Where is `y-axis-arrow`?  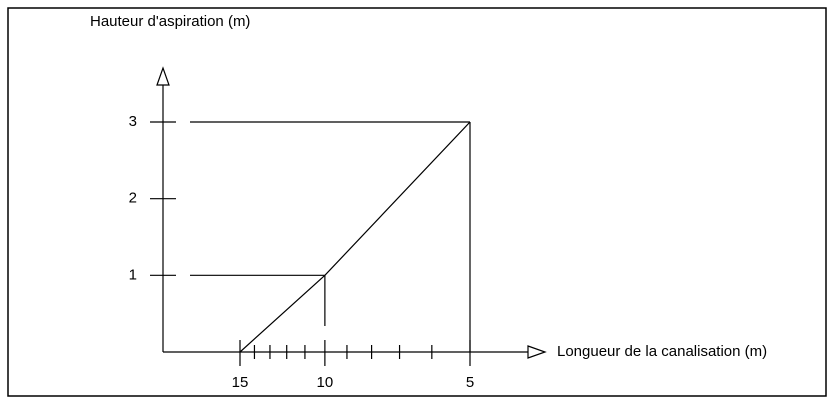 y-axis-arrow is located at coordinates (163, 76).